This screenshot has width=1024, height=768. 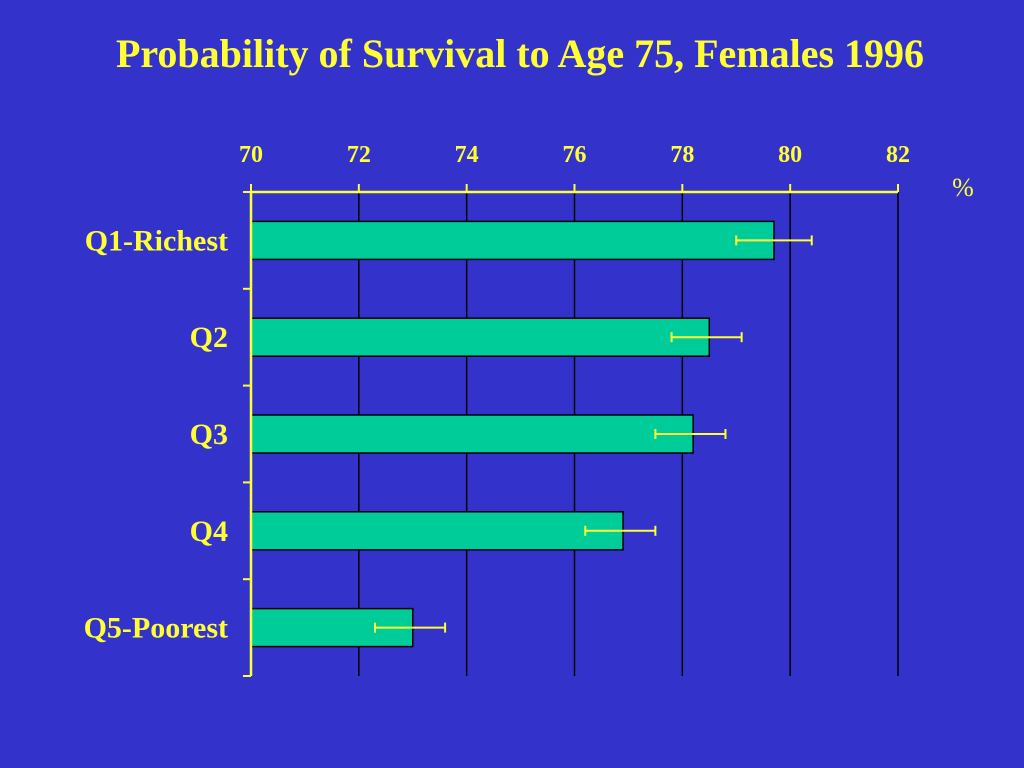 I want to click on x-tick-label: 76, so click(x=575, y=155).